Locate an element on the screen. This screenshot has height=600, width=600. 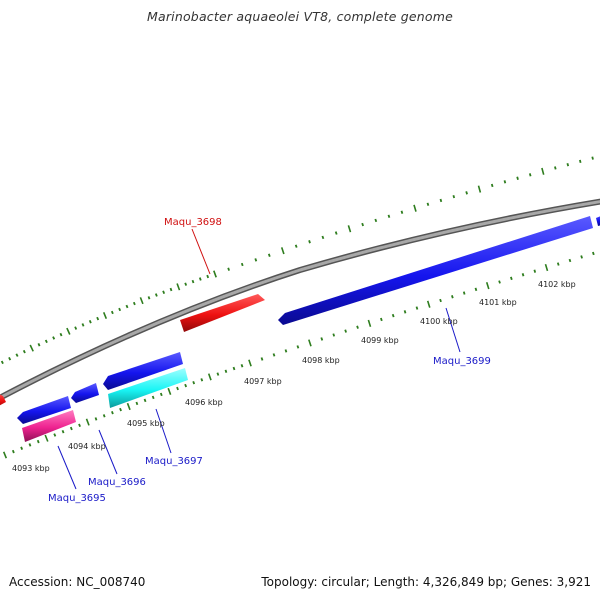
gene-partial-left-red is located at coordinates (3, 400).